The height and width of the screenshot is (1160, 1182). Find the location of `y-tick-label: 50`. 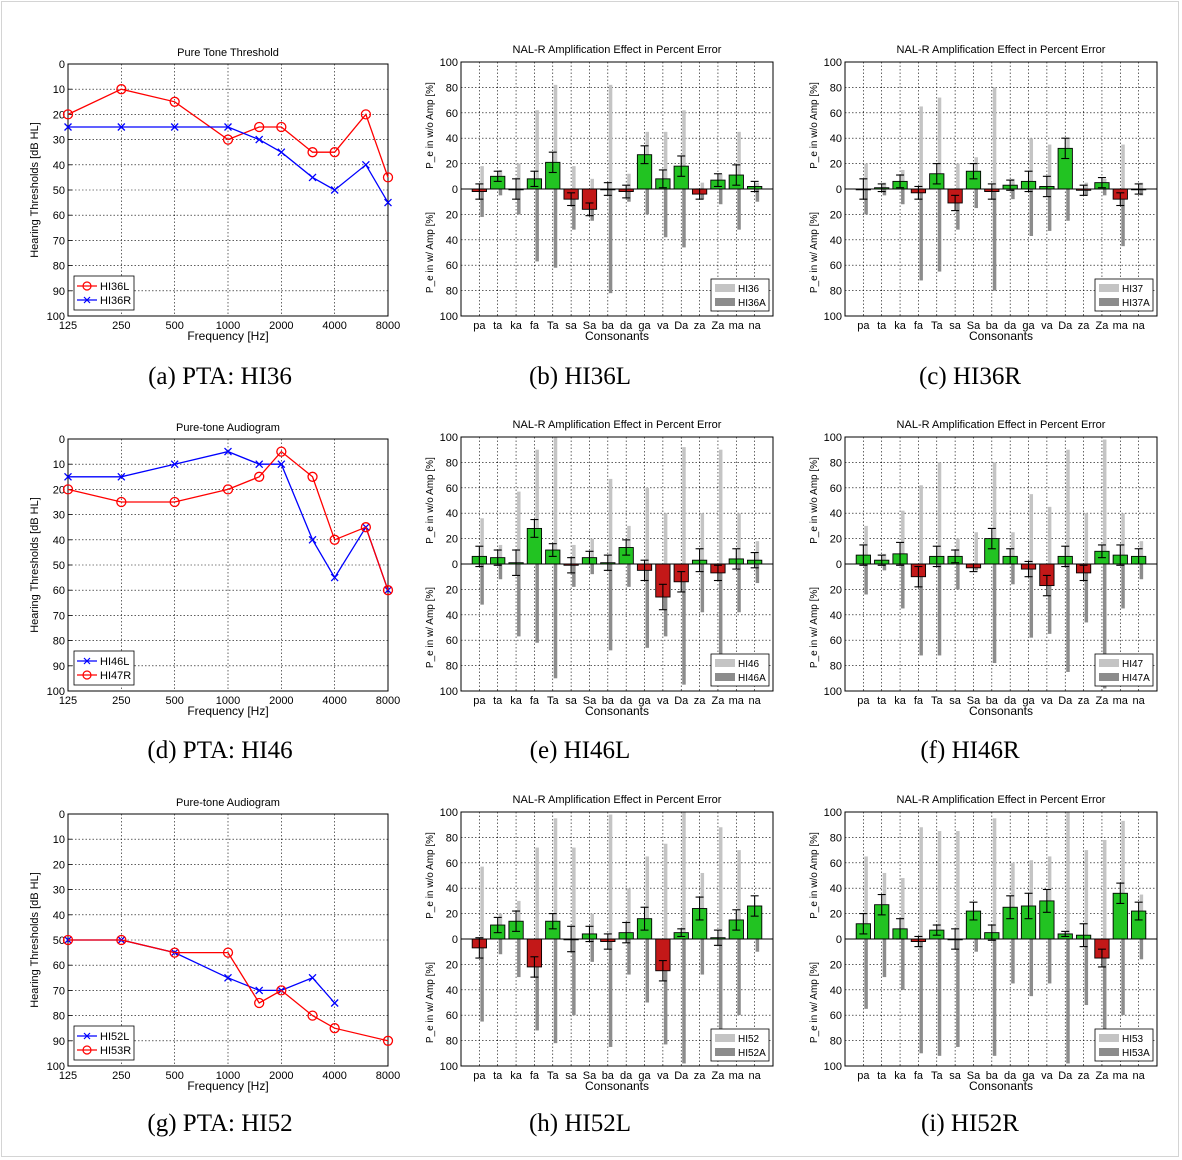

y-tick-label: 50 is located at coordinates (59, 566).